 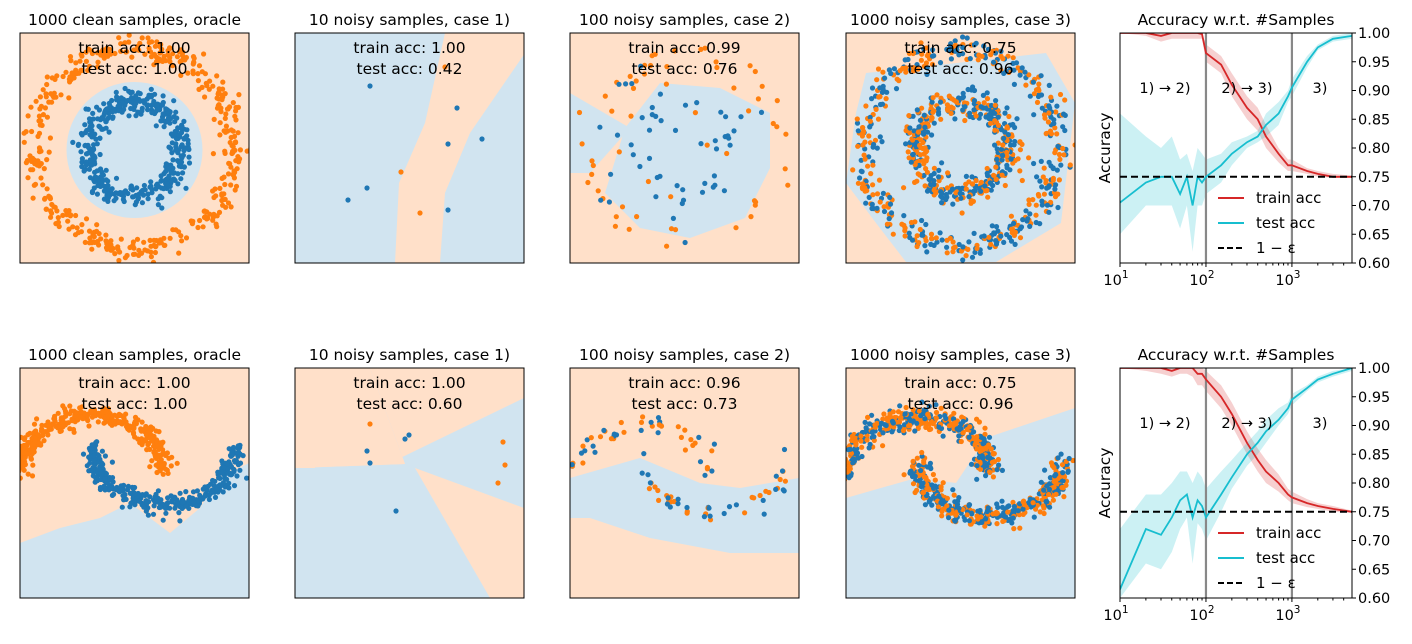 What do you see at coordinates (1374, 235) in the screenshot?
I see `y-tick-label: 0.65` at bounding box center [1374, 235].